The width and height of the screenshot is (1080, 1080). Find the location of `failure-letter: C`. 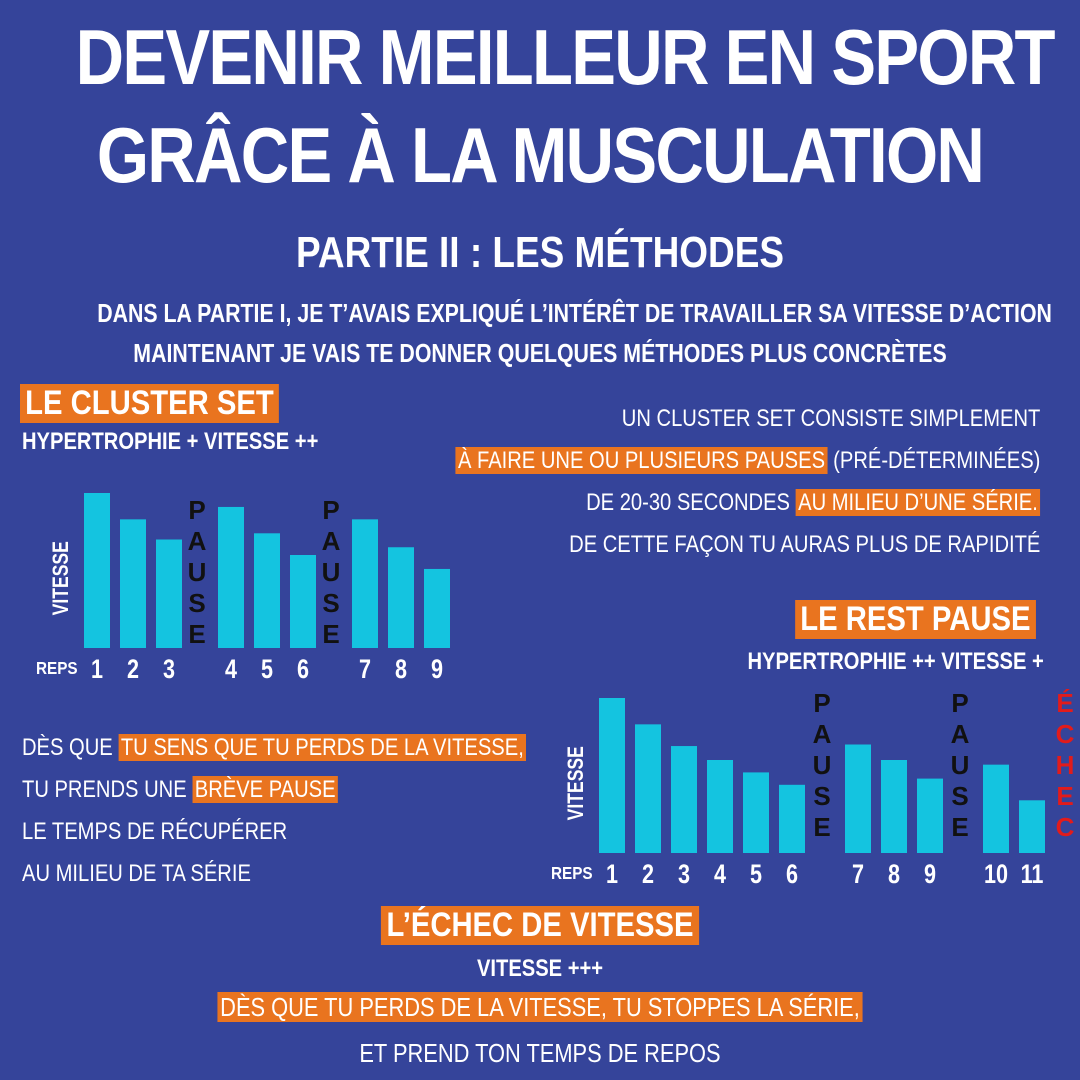

failure-letter: C is located at coordinates (1065, 734).